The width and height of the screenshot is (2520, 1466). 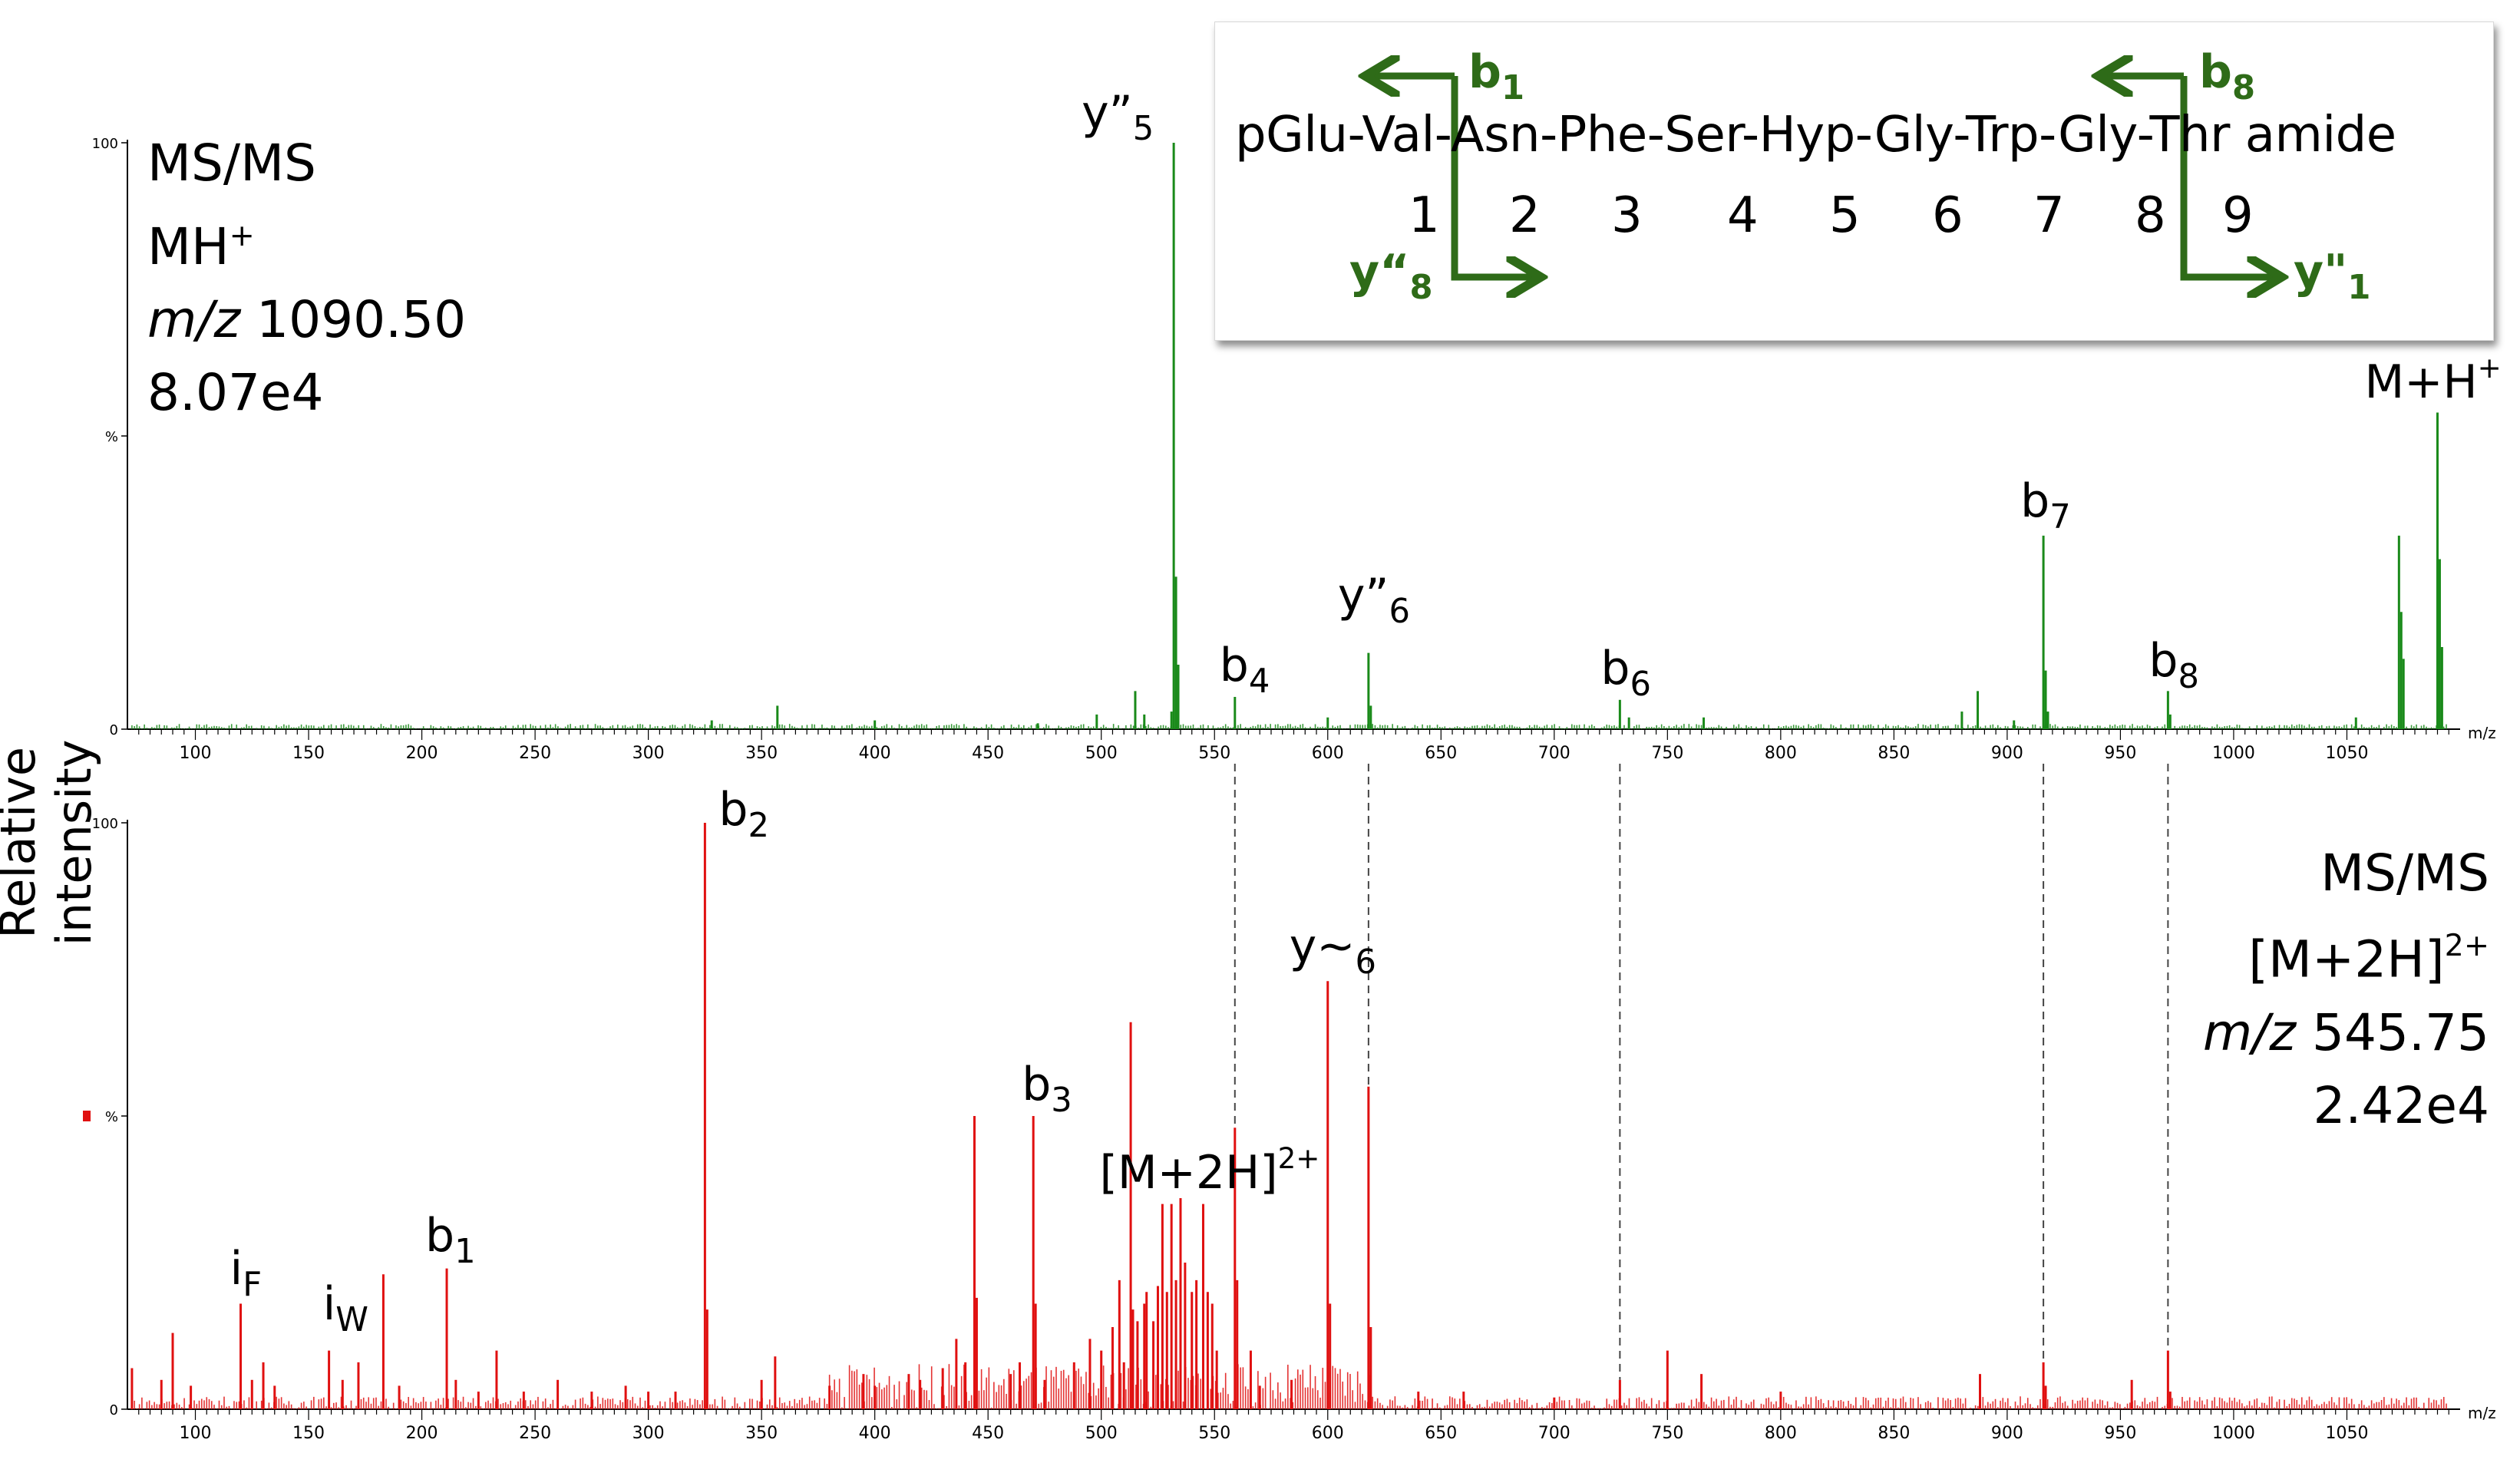 What do you see at coordinates (2482, 1413) in the screenshot?
I see `x-axis-label-bottom: m/z` at bounding box center [2482, 1413].